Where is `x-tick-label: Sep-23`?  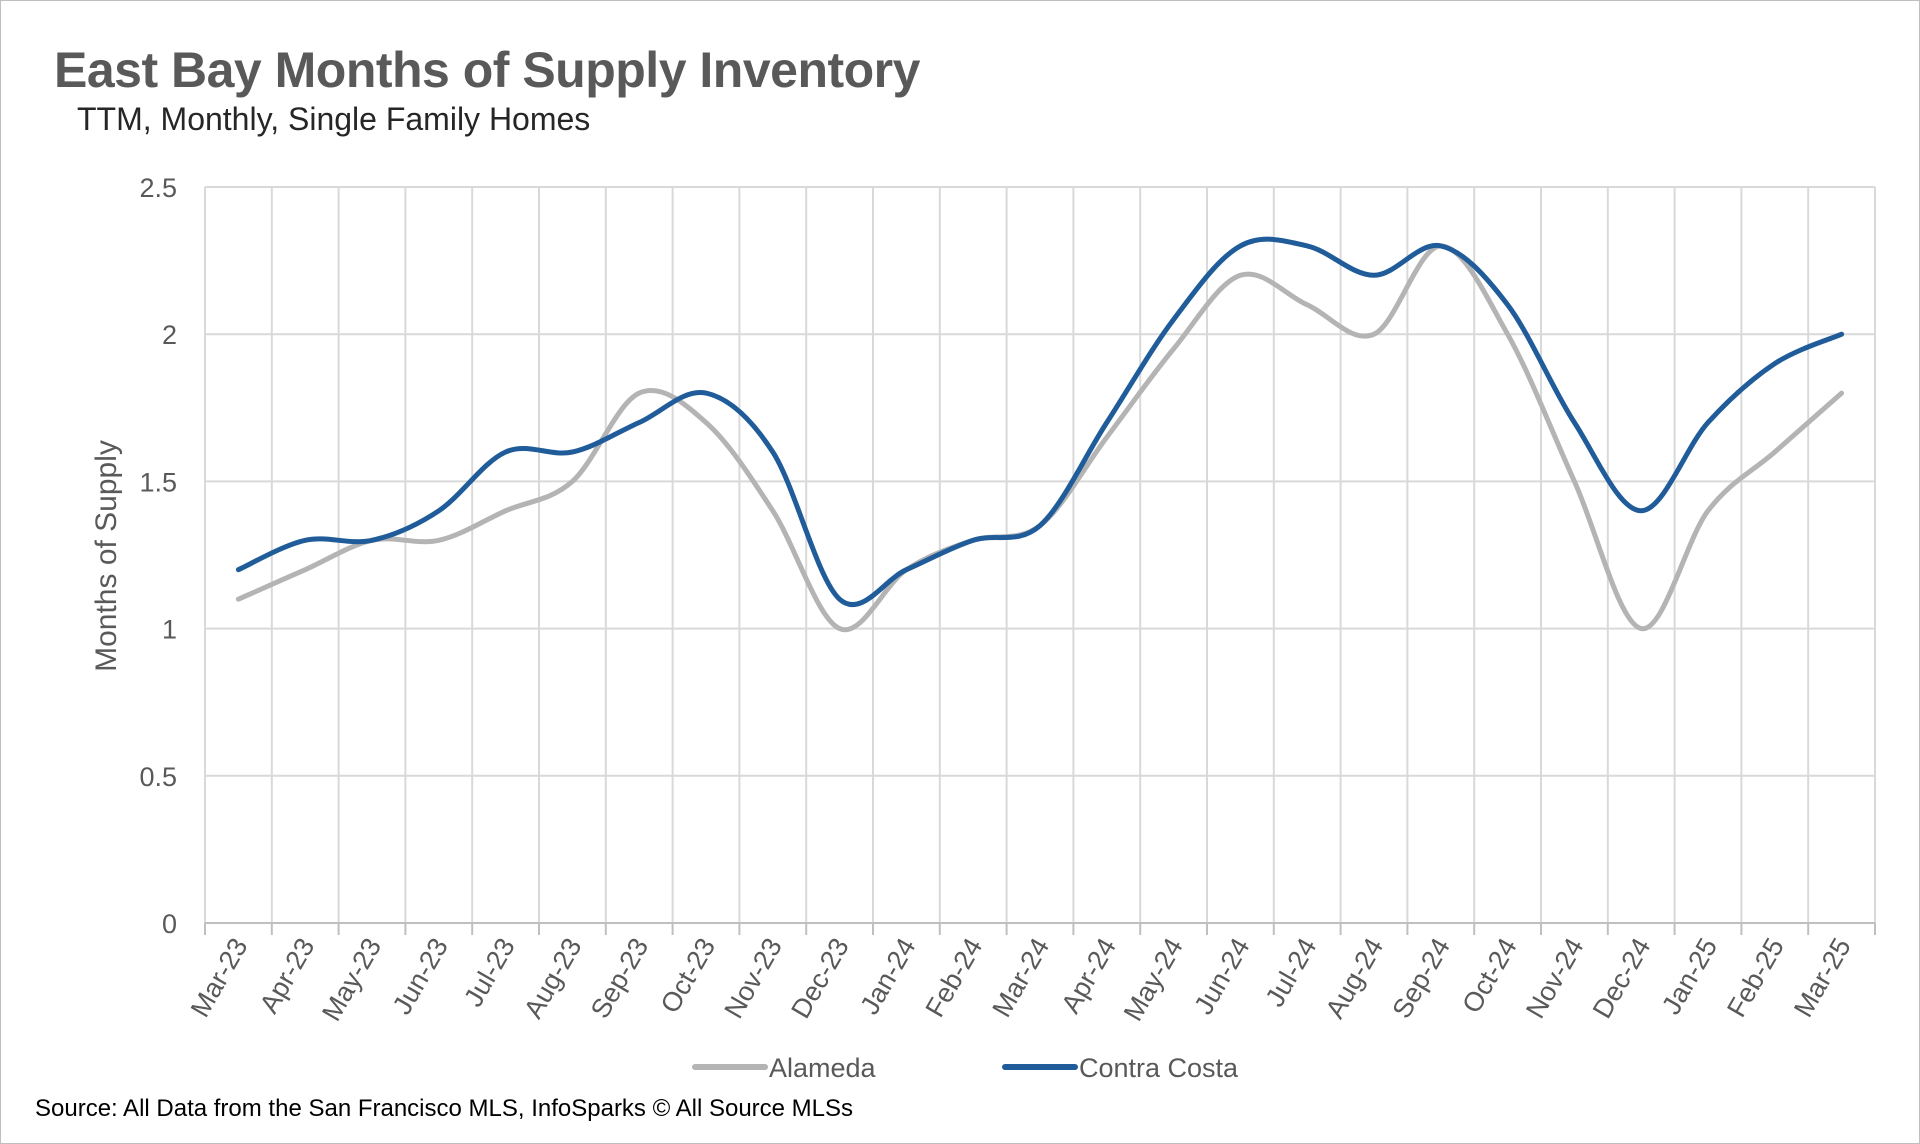 x-tick-label: Sep-23 is located at coordinates (620, 978).